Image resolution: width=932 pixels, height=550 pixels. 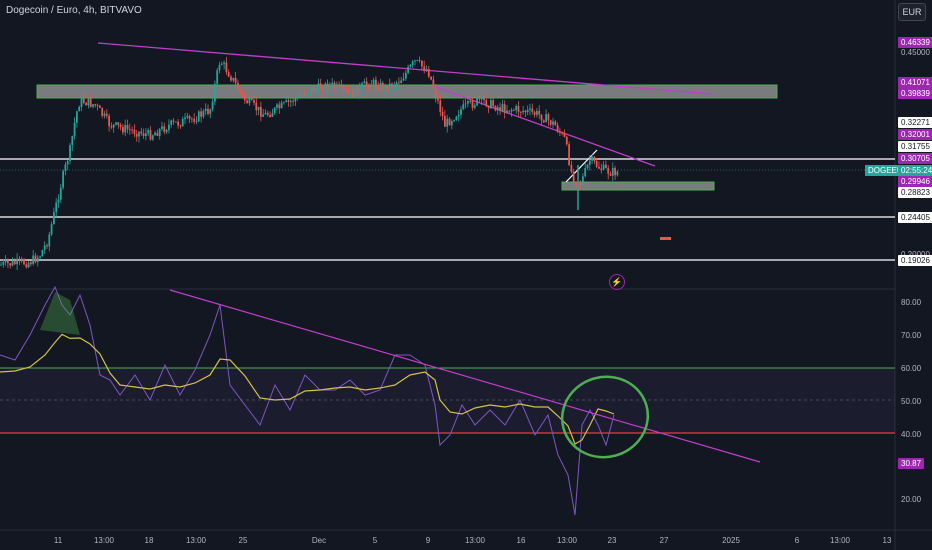 What do you see at coordinates (731, 540) in the screenshot?
I see `time-axis-label: 2025` at bounding box center [731, 540].